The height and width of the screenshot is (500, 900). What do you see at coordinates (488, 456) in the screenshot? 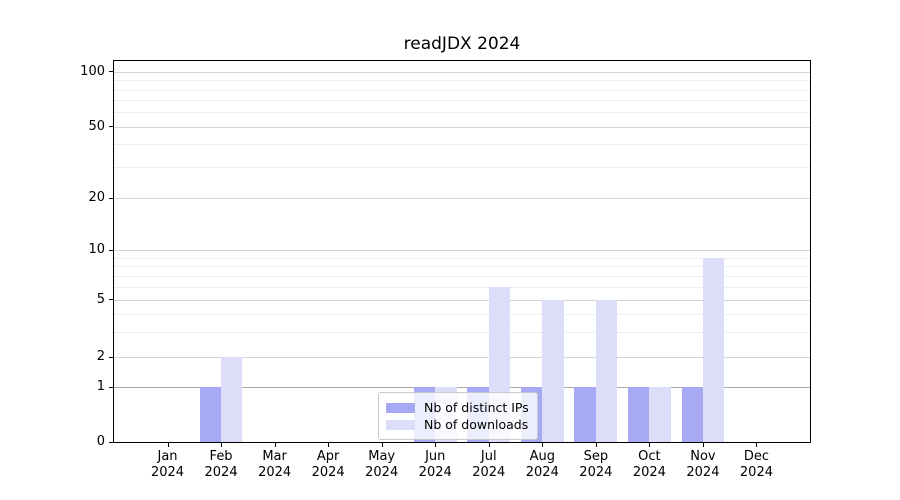
I see `x-tick-month: Jul` at bounding box center [488, 456].